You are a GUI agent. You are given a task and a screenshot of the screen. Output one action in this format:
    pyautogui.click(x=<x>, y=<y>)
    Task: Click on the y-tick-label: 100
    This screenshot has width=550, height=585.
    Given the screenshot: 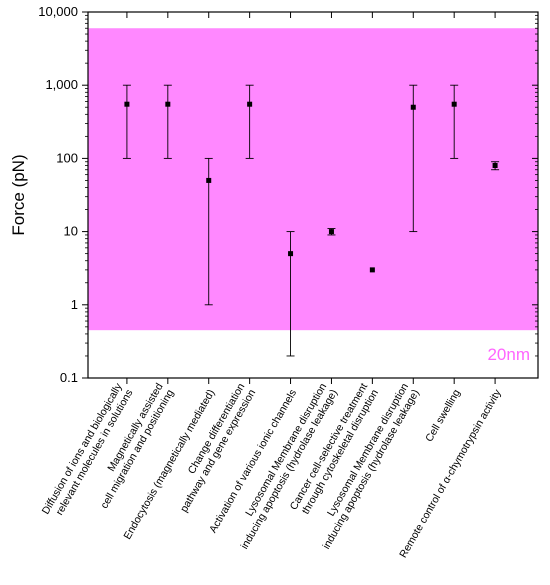 What is the action you would take?
    pyautogui.click(x=67, y=157)
    